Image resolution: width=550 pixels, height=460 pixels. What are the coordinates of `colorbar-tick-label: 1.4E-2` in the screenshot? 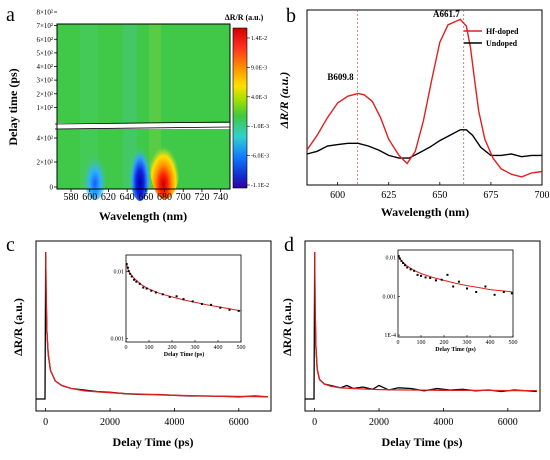 It's located at (259, 39).